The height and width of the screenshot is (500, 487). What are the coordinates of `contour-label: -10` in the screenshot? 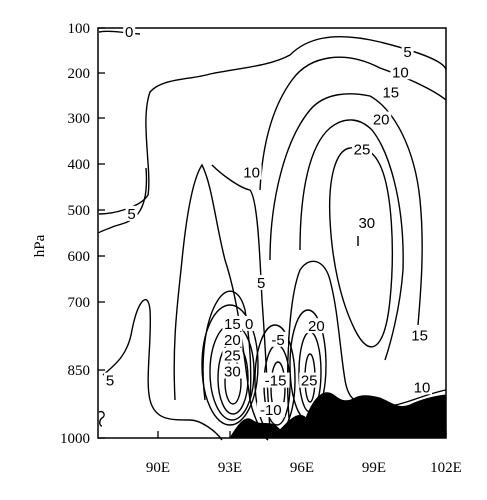 It's located at (271, 410).